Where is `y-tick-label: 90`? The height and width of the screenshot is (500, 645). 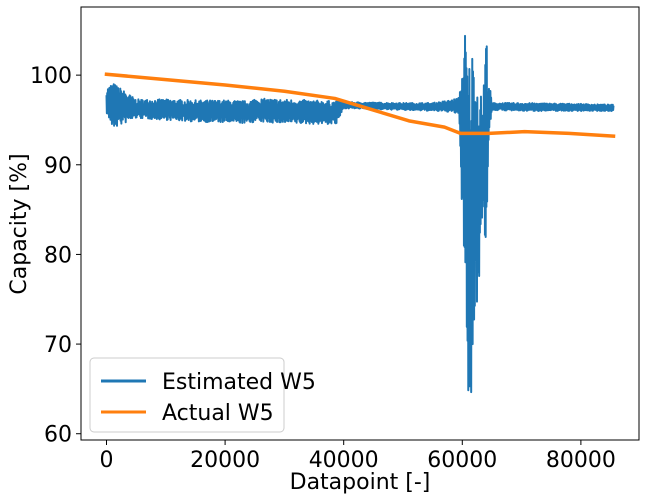 y-tick-label: 90 is located at coordinates (58, 166).